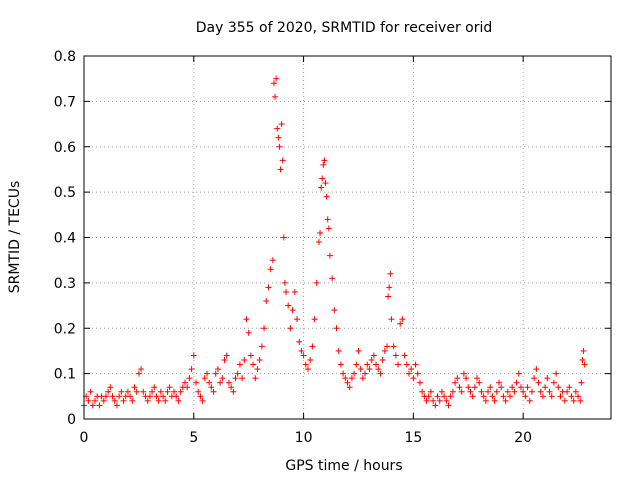  What do you see at coordinates (84, 438) in the screenshot?
I see `x-tick-label: 0` at bounding box center [84, 438].